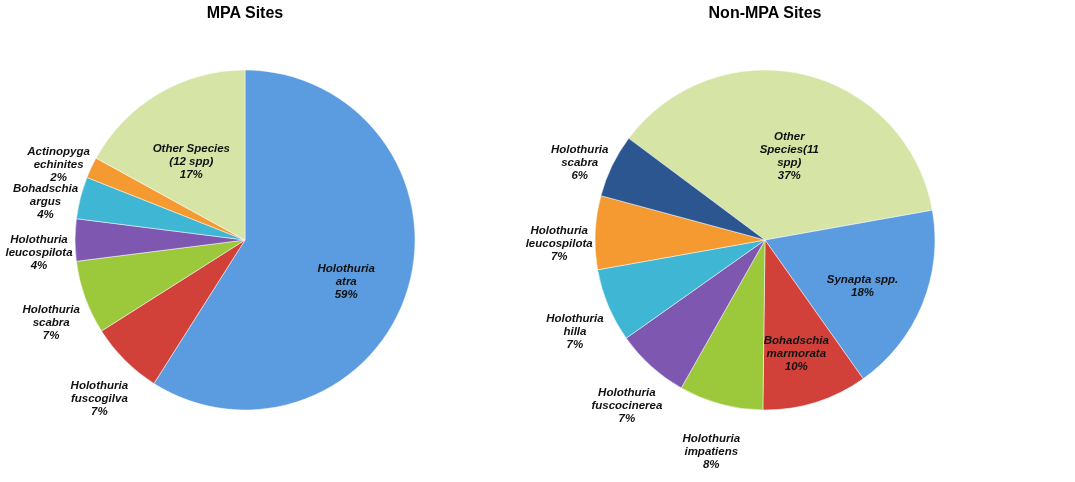 The height and width of the screenshot is (482, 1075). What do you see at coordinates (862, 279) in the screenshot?
I see `slice-label: Synapta spp.` at bounding box center [862, 279].